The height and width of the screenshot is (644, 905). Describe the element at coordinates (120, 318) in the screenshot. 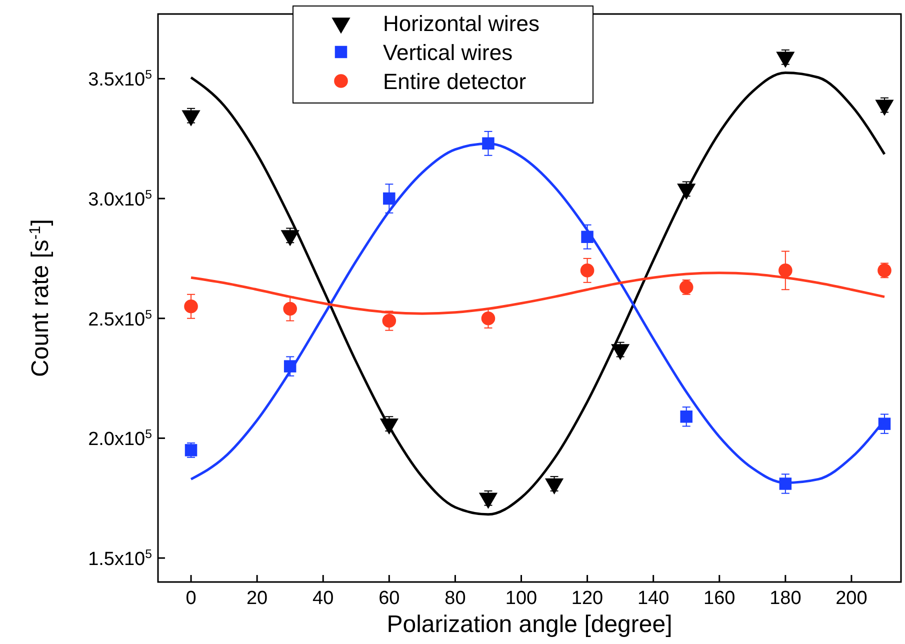

I see `y-tick-label: 2.5x10$^{5}$` at that location.